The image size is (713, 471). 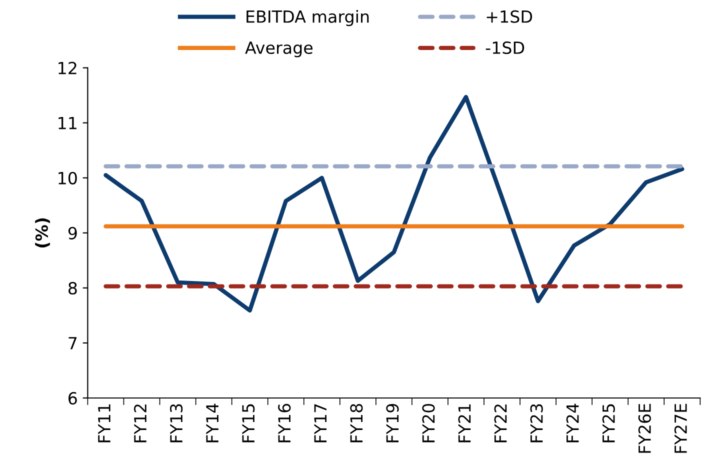 What do you see at coordinates (67, 68) in the screenshot?
I see `y-tick-label: 12` at bounding box center [67, 68].